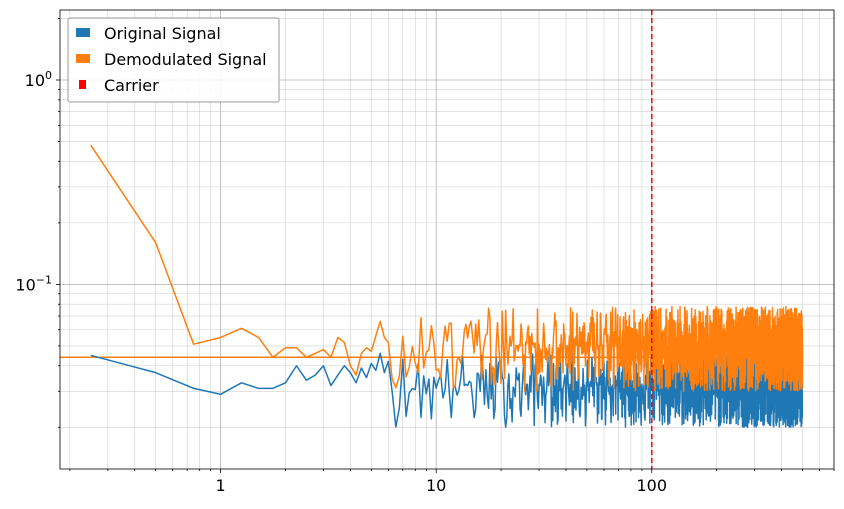  I want to click on legend-swatch-demodulated, so click(83, 58).